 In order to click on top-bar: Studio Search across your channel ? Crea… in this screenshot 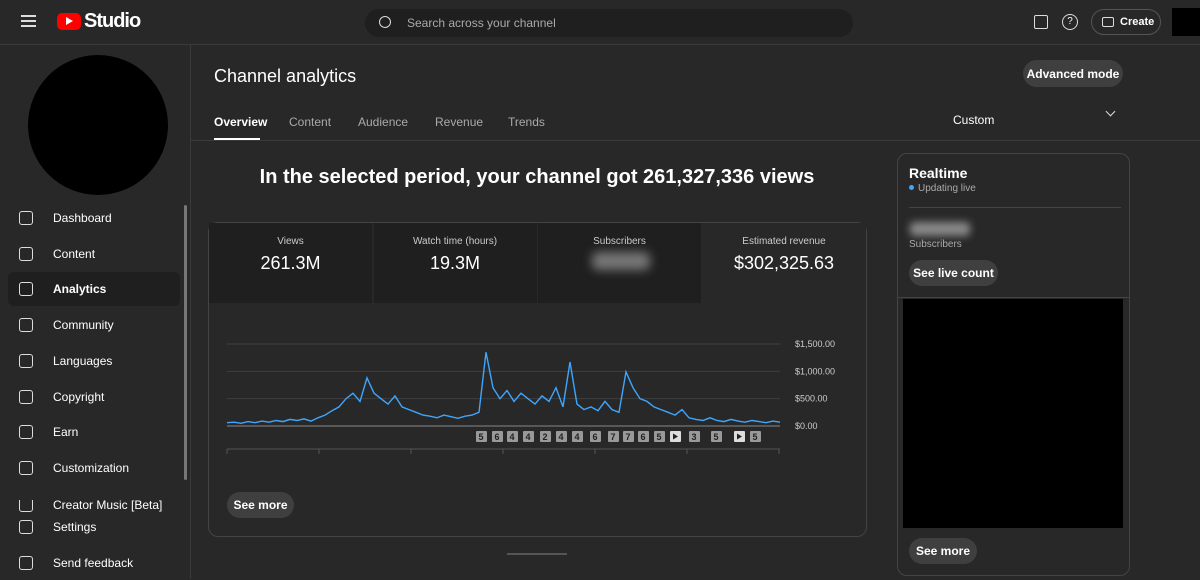, I will do `click(600, 22)`.